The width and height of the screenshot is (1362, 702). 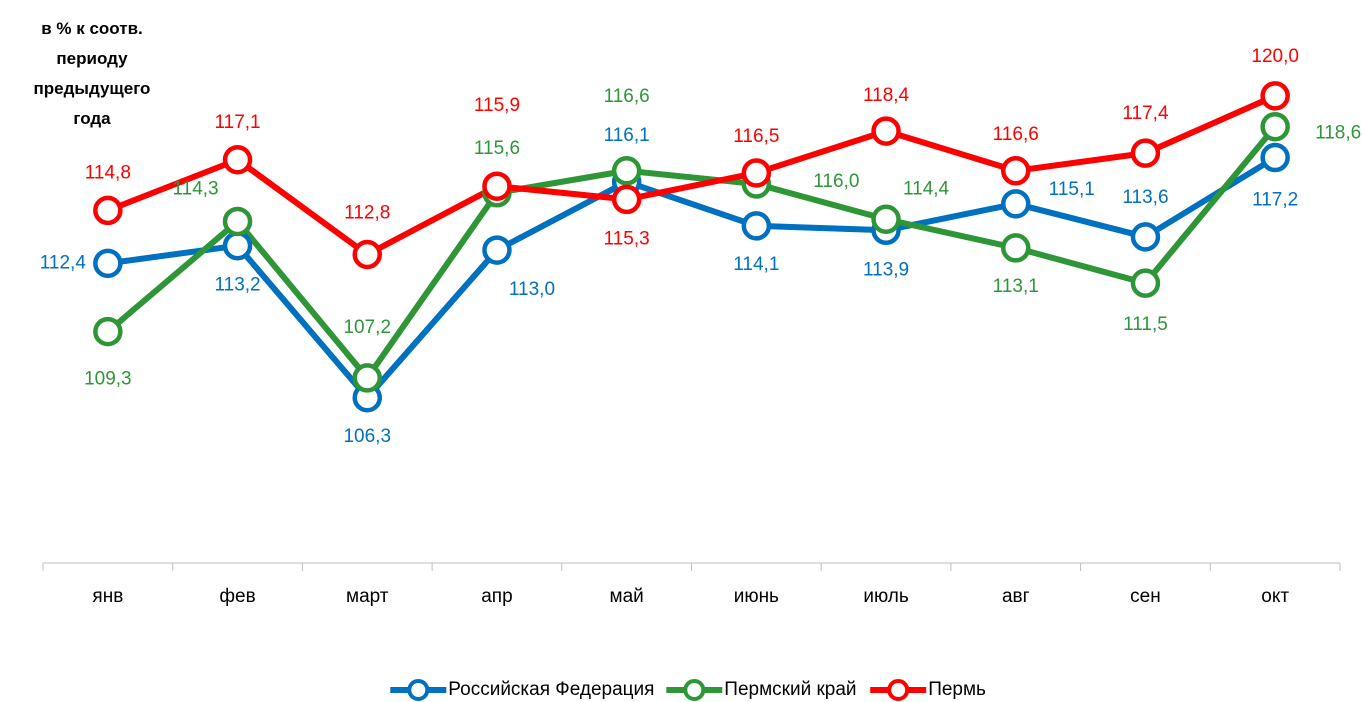 I want to click on x-tick-label: окт, so click(x=1275, y=596).